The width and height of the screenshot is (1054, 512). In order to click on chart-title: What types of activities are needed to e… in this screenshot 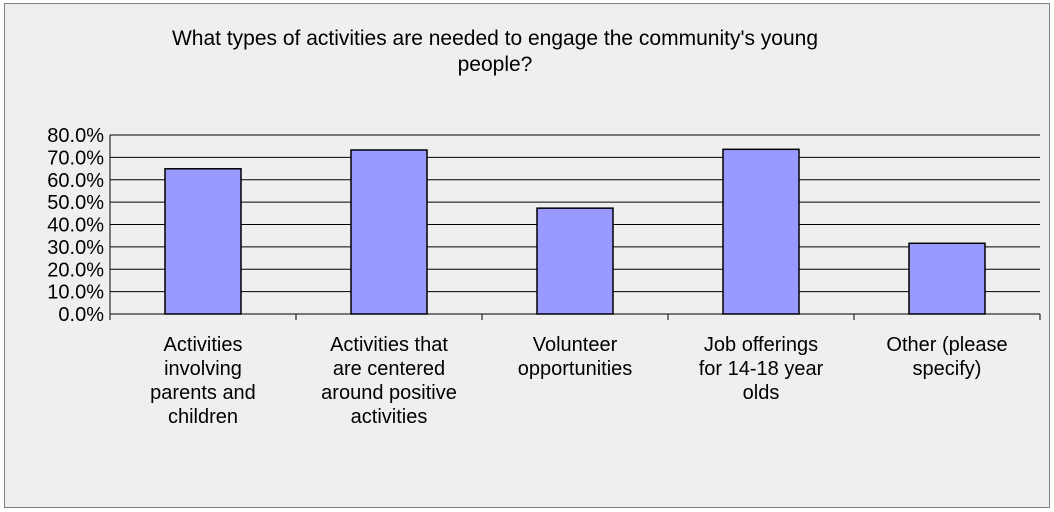, I will do `click(495, 51)`.